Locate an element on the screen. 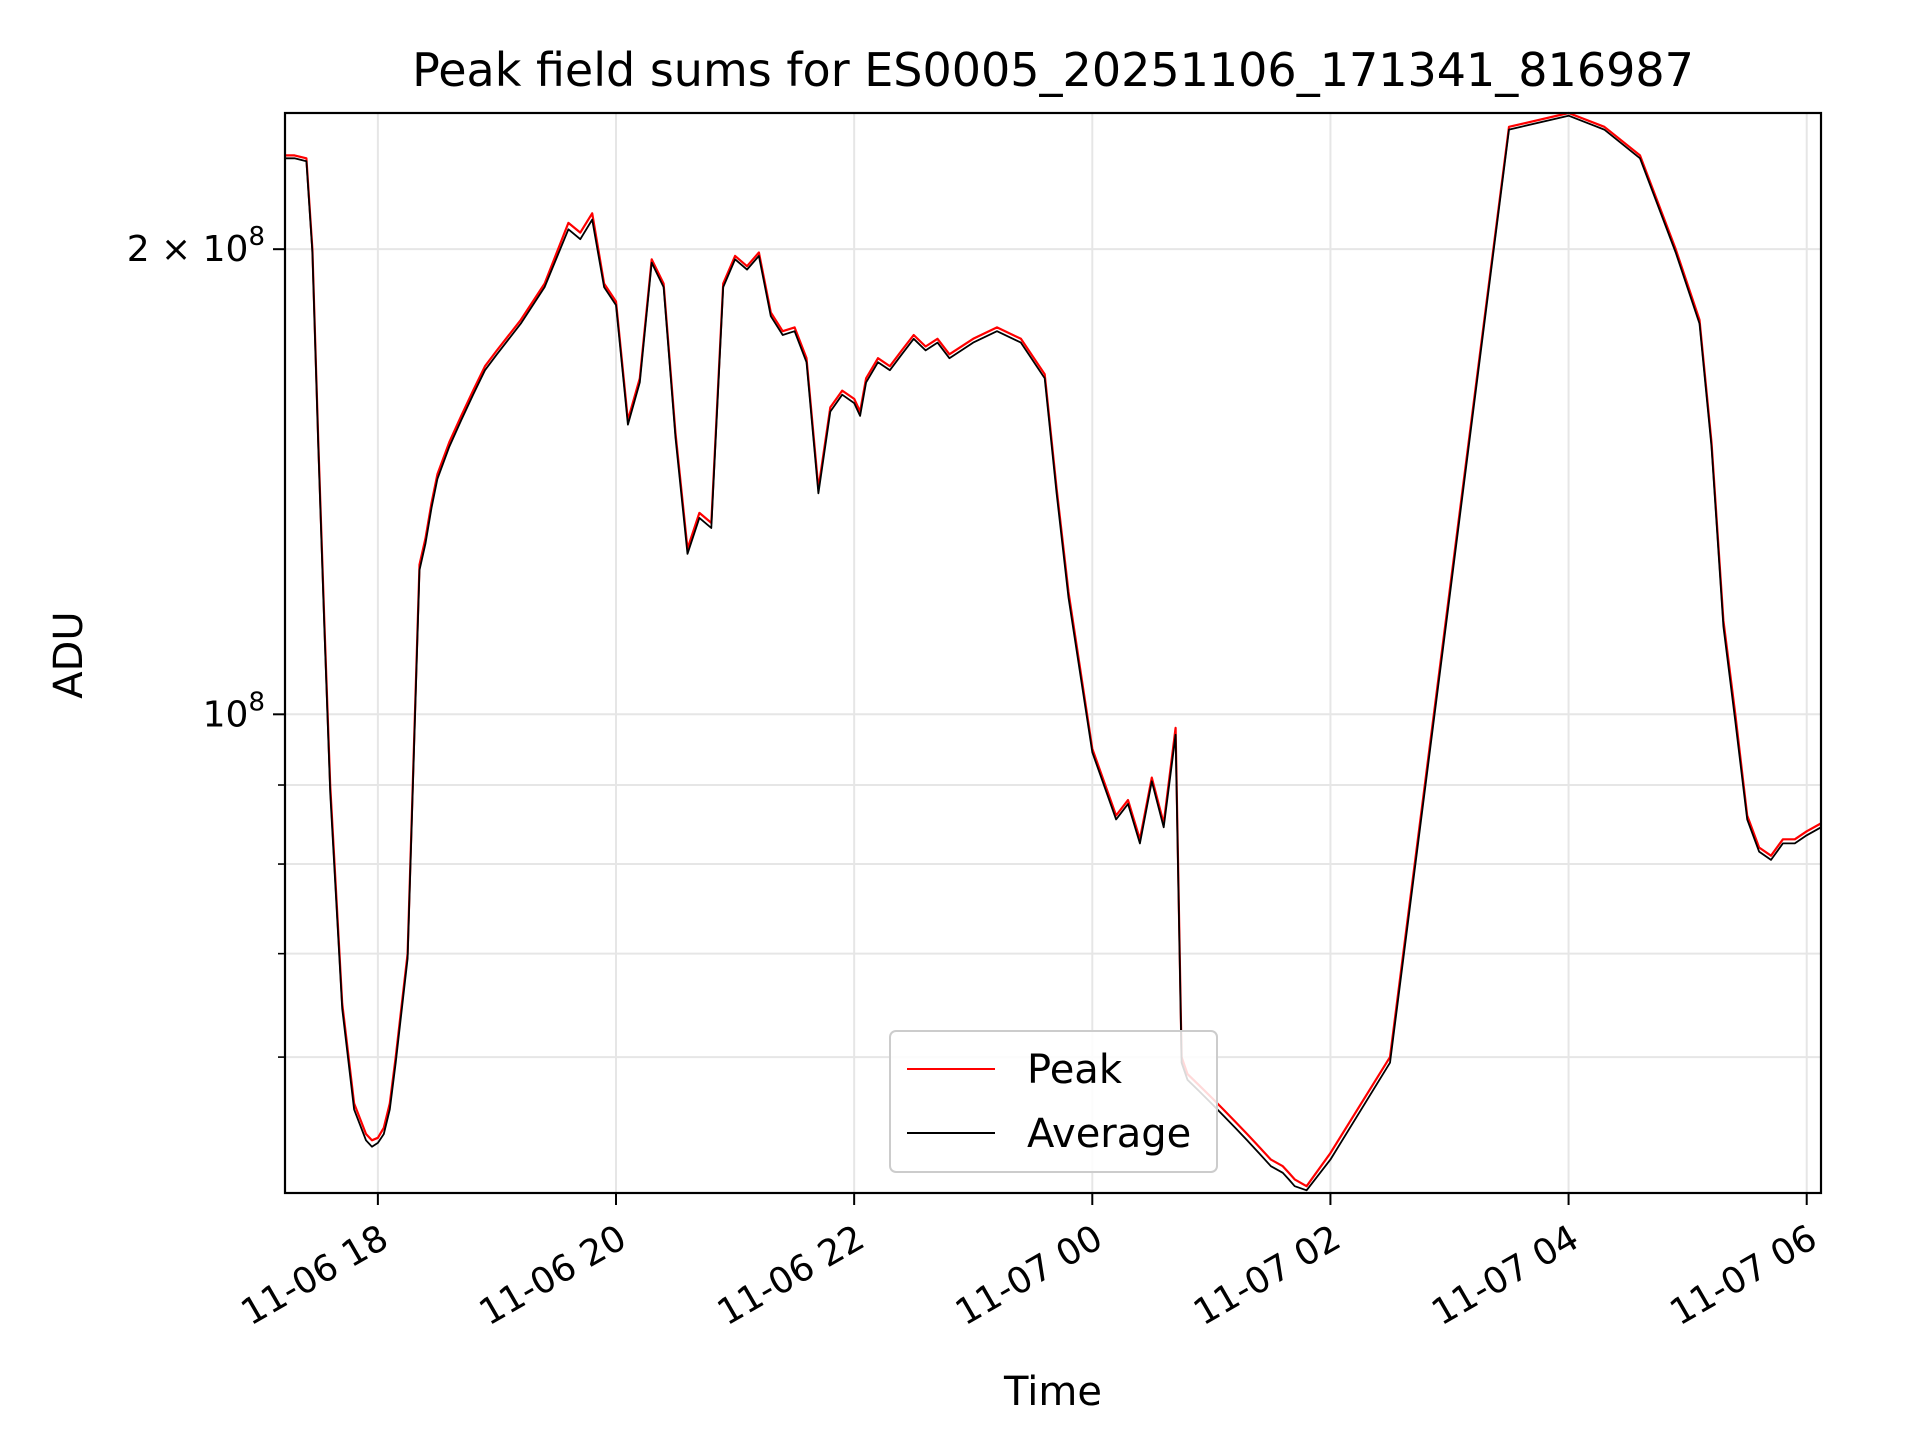 This screenshot has height=1440, width=1920. y-tick-label: 108 is located at coordinates (234, 711).